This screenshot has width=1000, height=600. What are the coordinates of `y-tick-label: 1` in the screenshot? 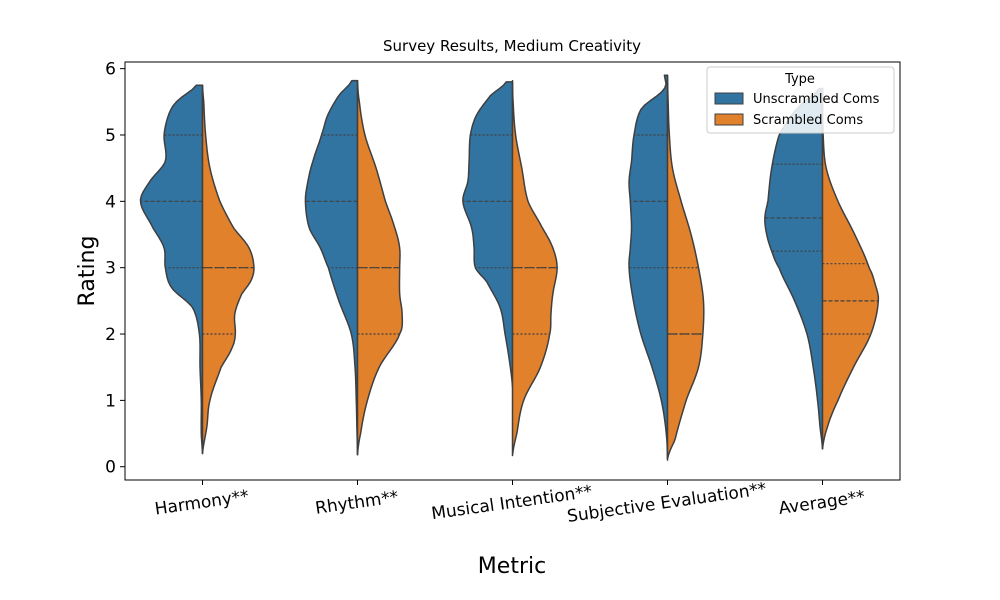 It's located at (110, 401).